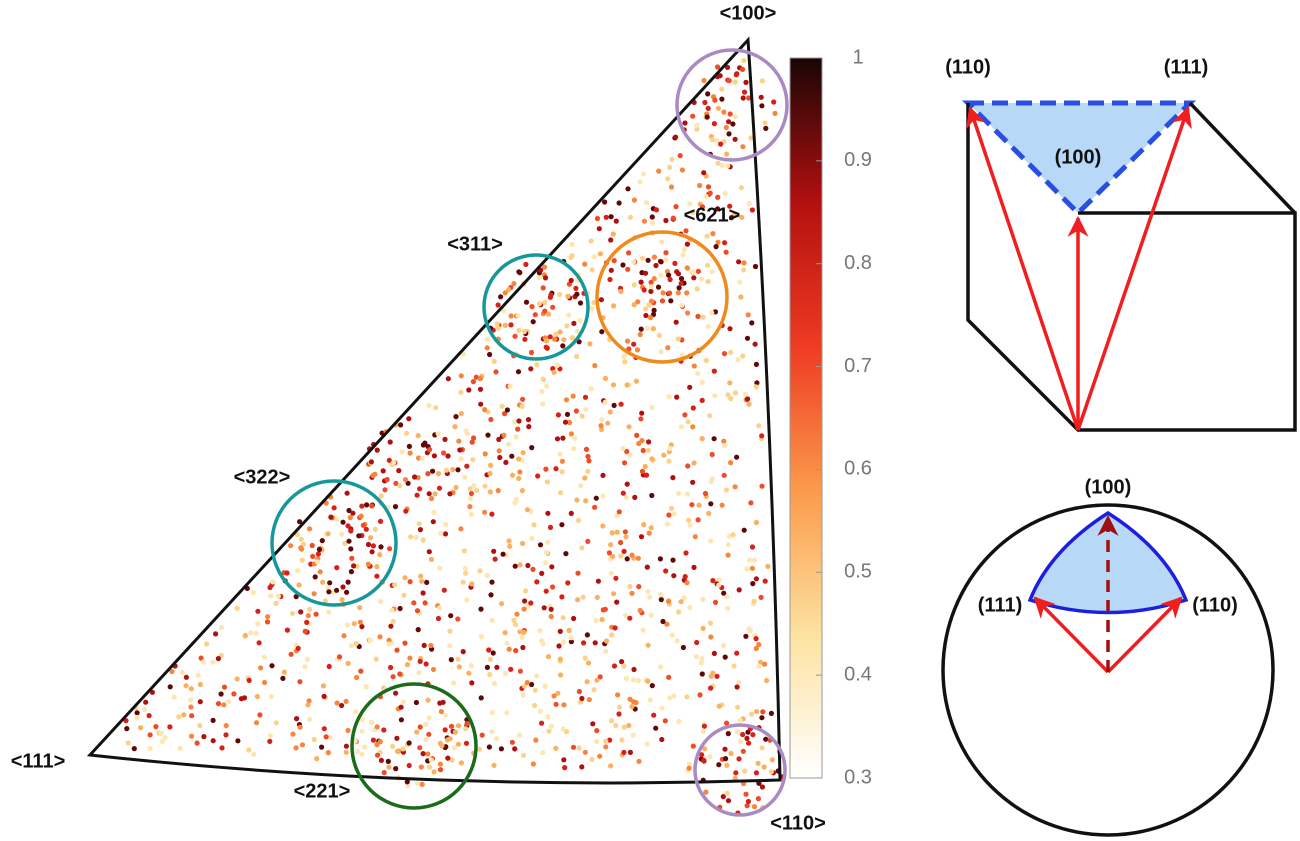  I want to click on edge, so click(1242, 158).